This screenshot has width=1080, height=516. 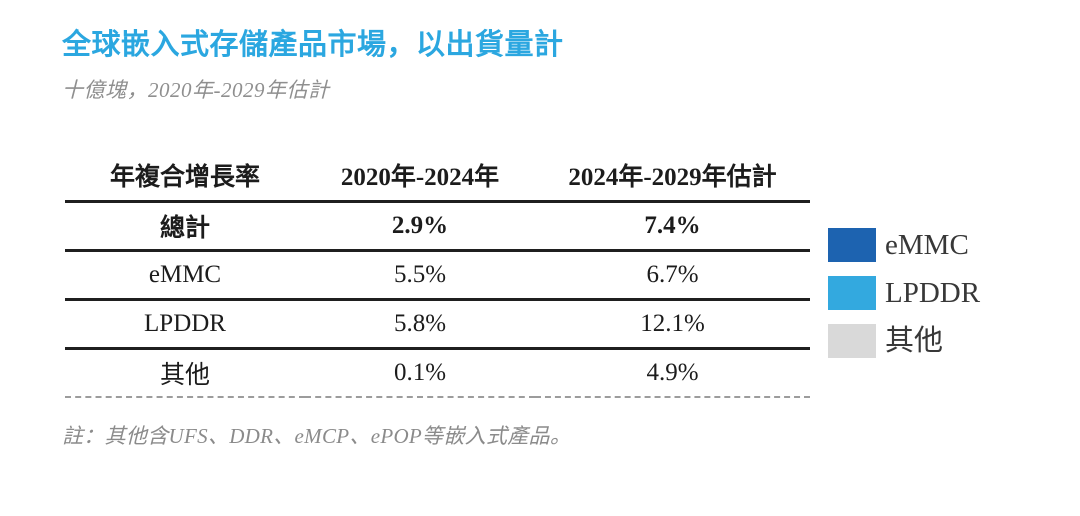 I want to click on column-header-cagr: 年複合增長率, so click(x=185, y=176).